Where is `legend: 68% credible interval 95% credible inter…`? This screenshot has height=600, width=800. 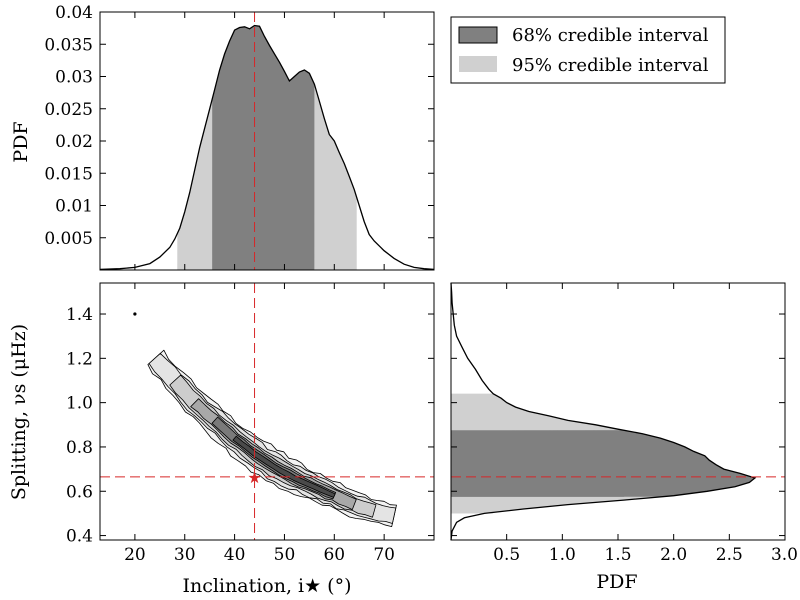
legend: 68% credible interval 95% credible inter… is located at coordinates (588, 50).